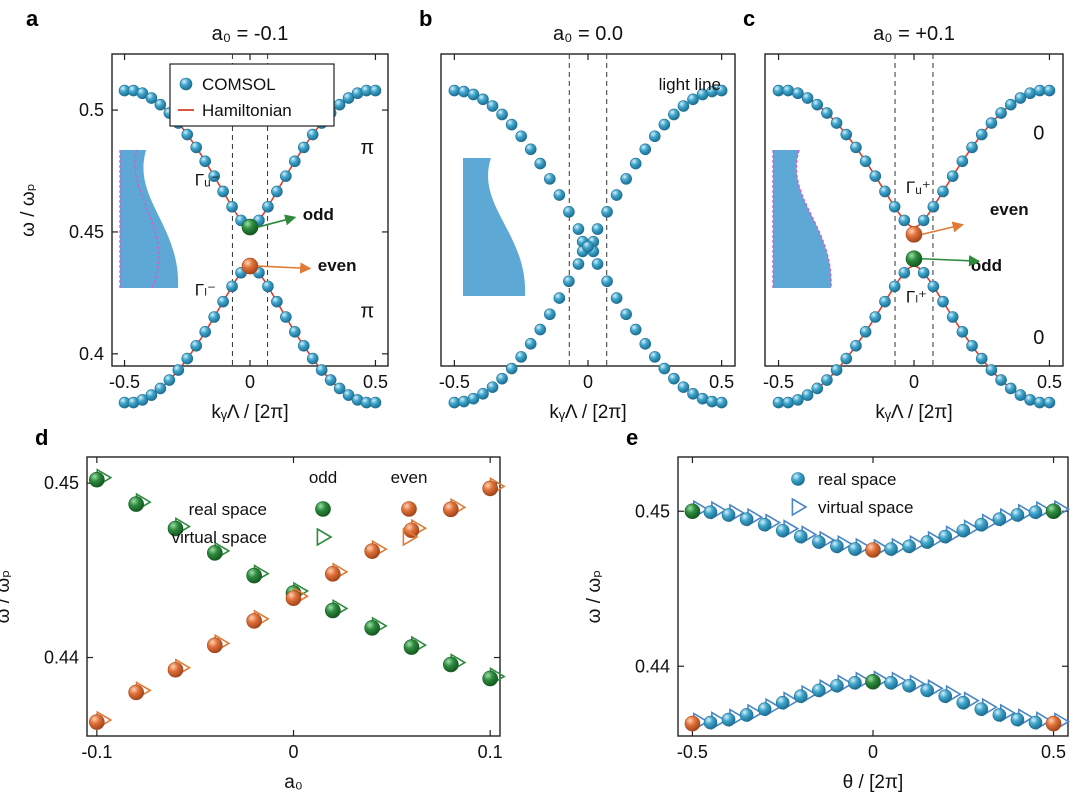  I want to click on legend-row-label: real space, so click(228, 509).